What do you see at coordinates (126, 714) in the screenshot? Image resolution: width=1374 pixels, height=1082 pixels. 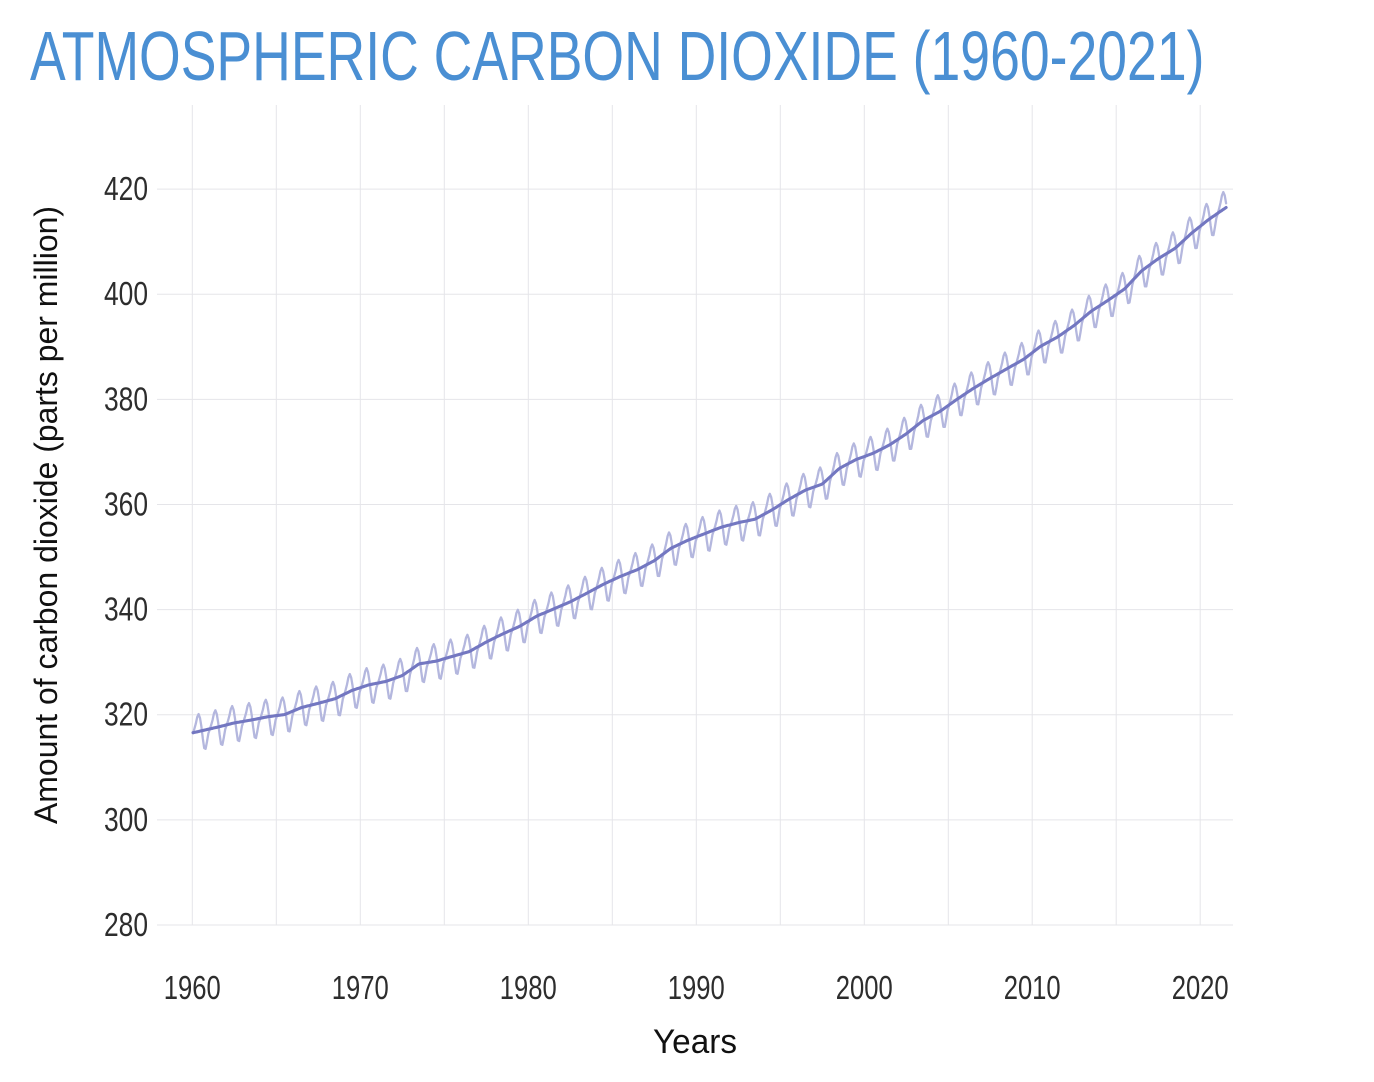 I see `y-tick-label: 320` at bounding box center [126, 714].